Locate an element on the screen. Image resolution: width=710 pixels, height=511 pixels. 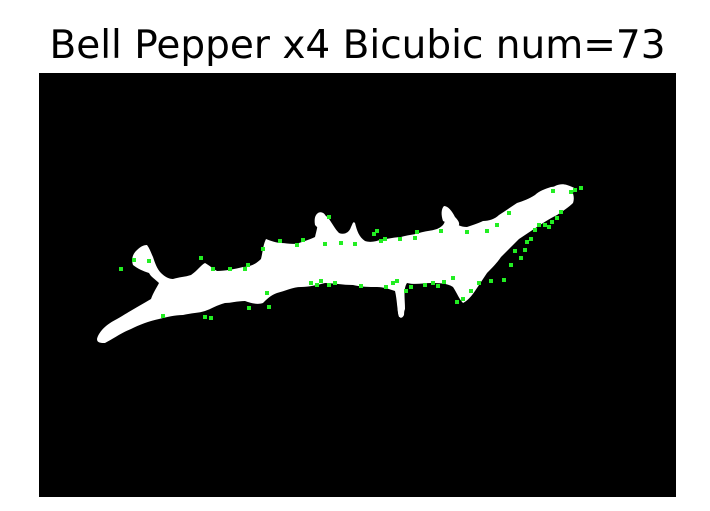
stem-protrusion-right is located at coordinates (450, 216).